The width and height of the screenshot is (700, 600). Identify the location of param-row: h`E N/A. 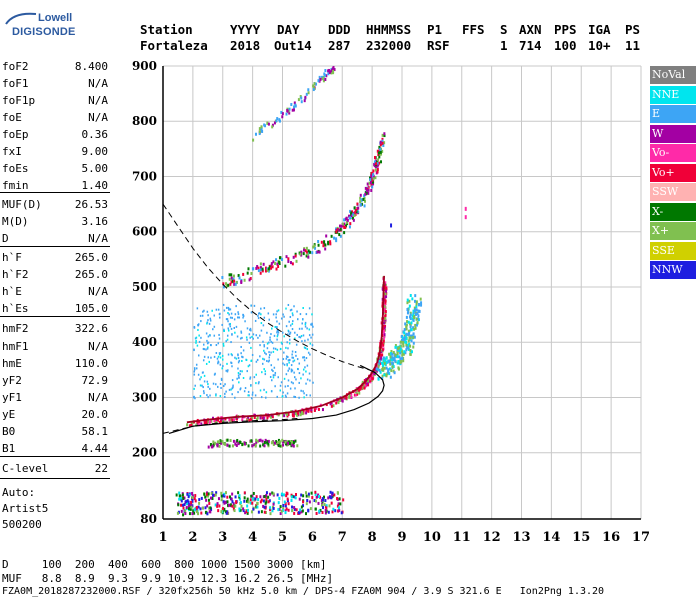
(55, 292).